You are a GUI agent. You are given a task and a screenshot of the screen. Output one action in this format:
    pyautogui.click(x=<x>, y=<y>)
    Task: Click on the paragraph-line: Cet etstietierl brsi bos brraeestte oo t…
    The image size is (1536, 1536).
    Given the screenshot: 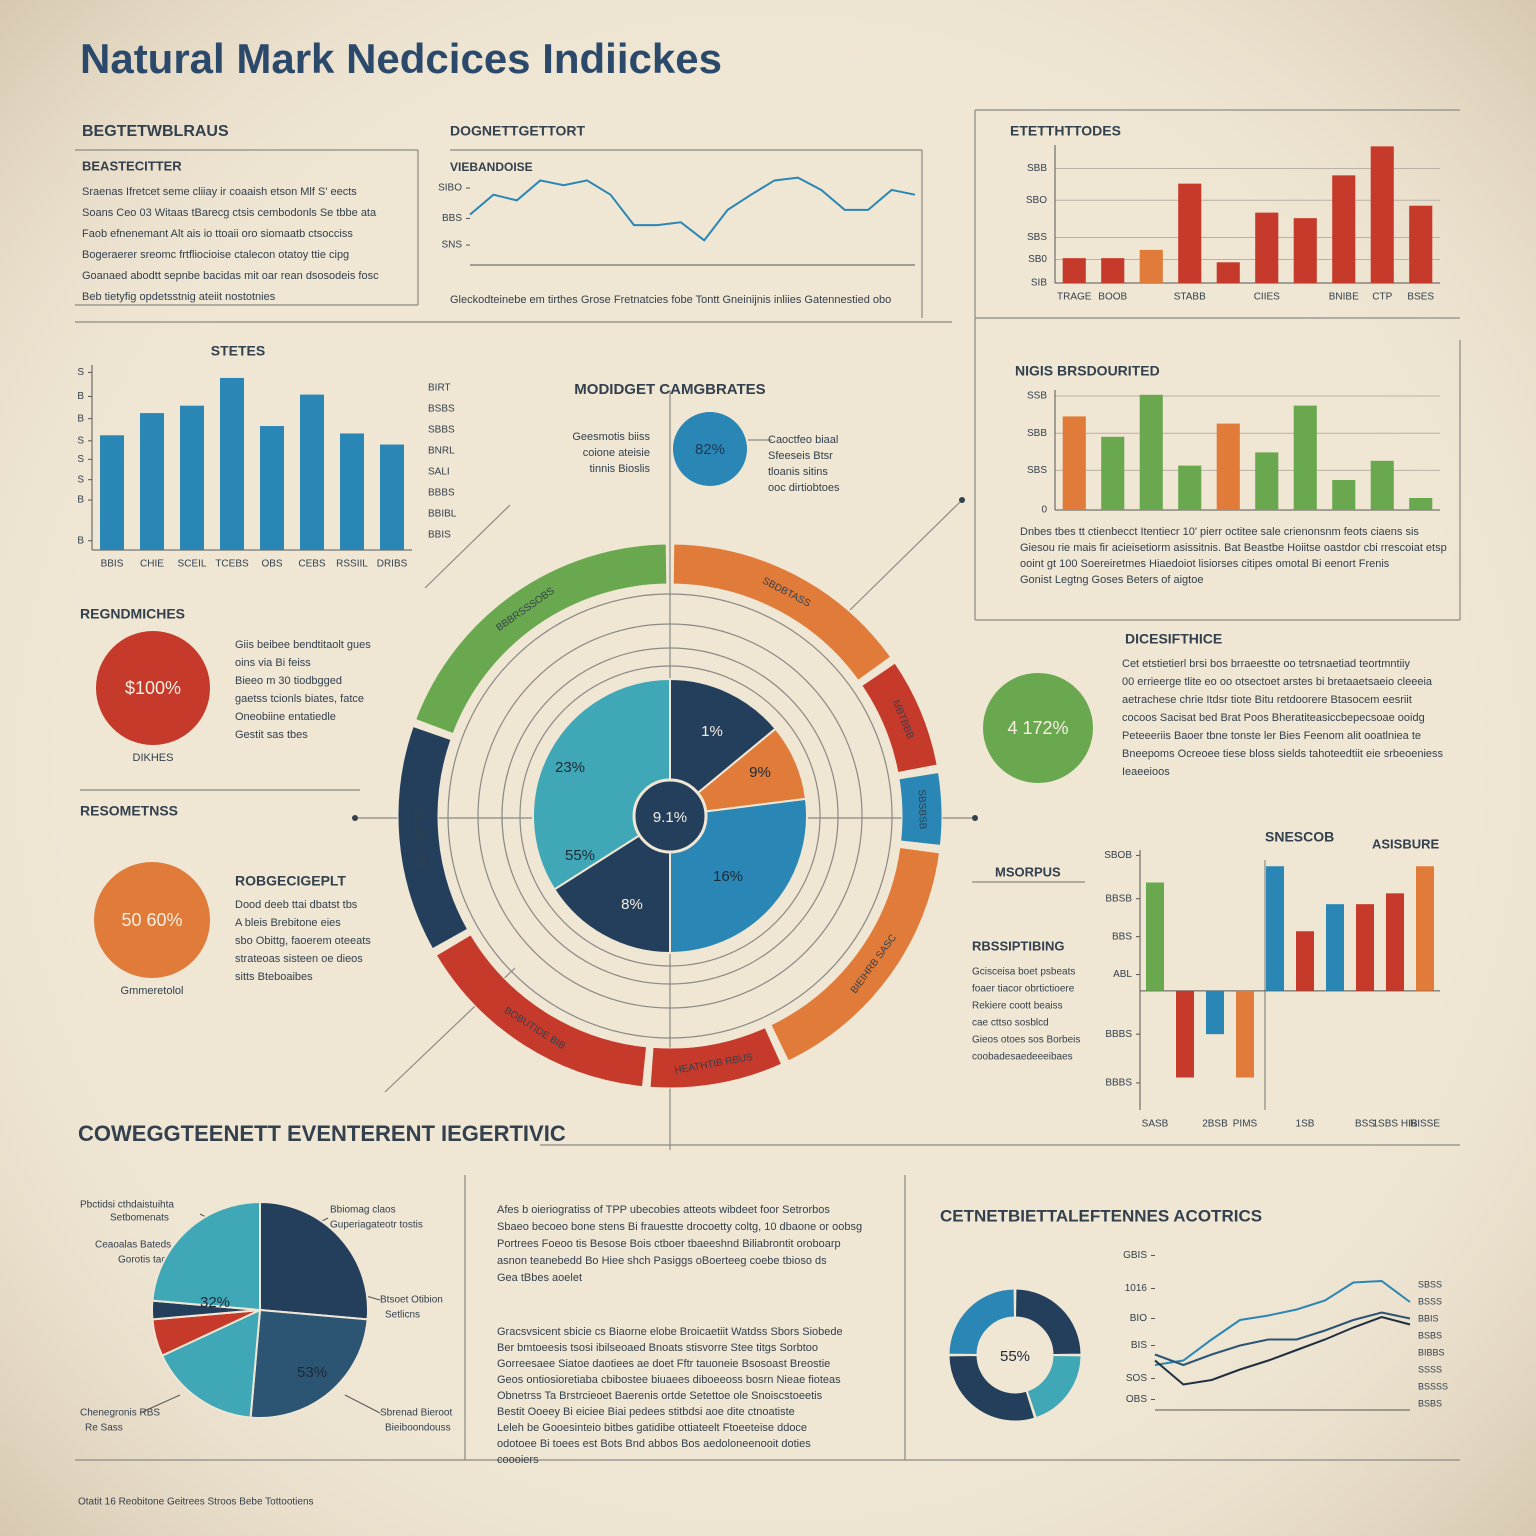 What is the action you would take?
    pyautogui.click(x=1266, y=664)
    